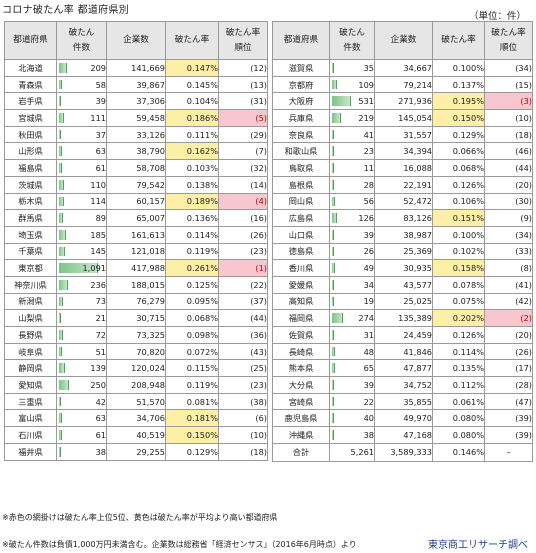 The width and height of the screenshot is (536, 553). I want to click on count-value: 35, so click(368, 67).